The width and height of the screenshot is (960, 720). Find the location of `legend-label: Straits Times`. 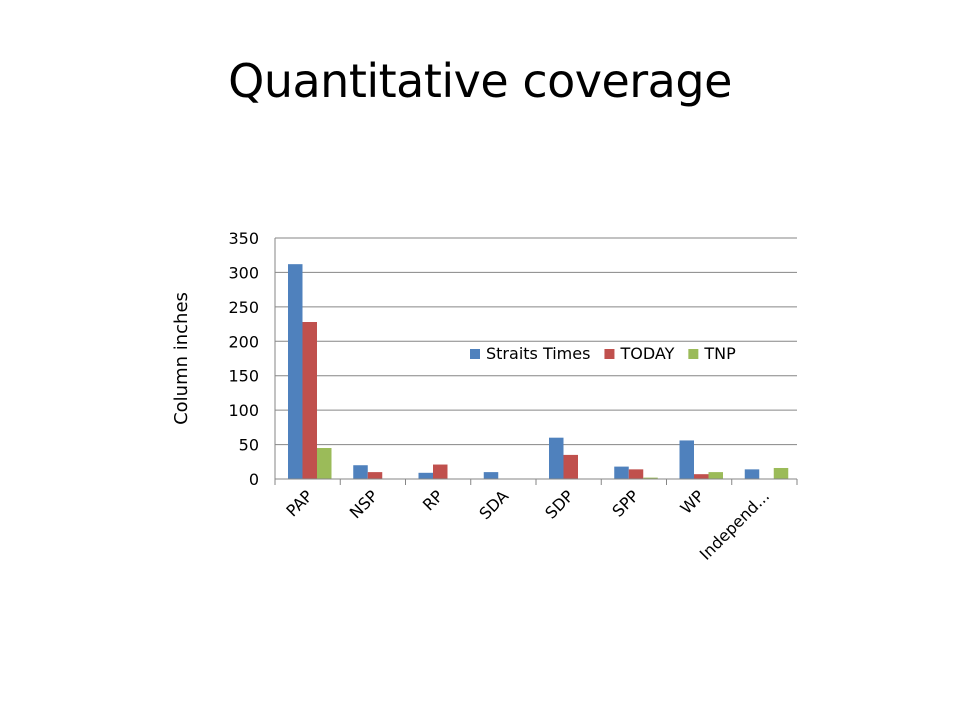

legend-label: Straits Times is located at coordinates (538, 353).